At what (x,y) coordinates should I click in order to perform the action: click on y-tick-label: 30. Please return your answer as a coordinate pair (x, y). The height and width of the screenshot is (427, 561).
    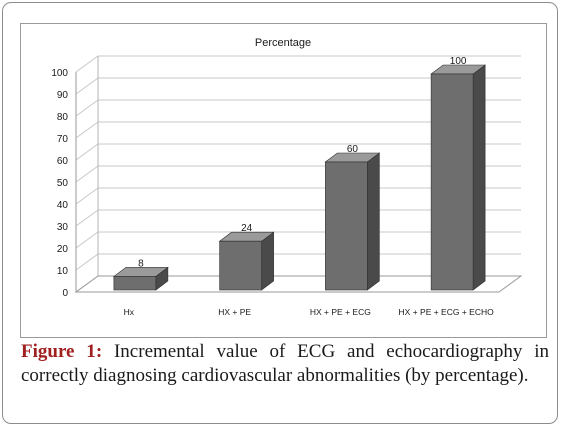
    Looking at the image, I should click on (63, 227).